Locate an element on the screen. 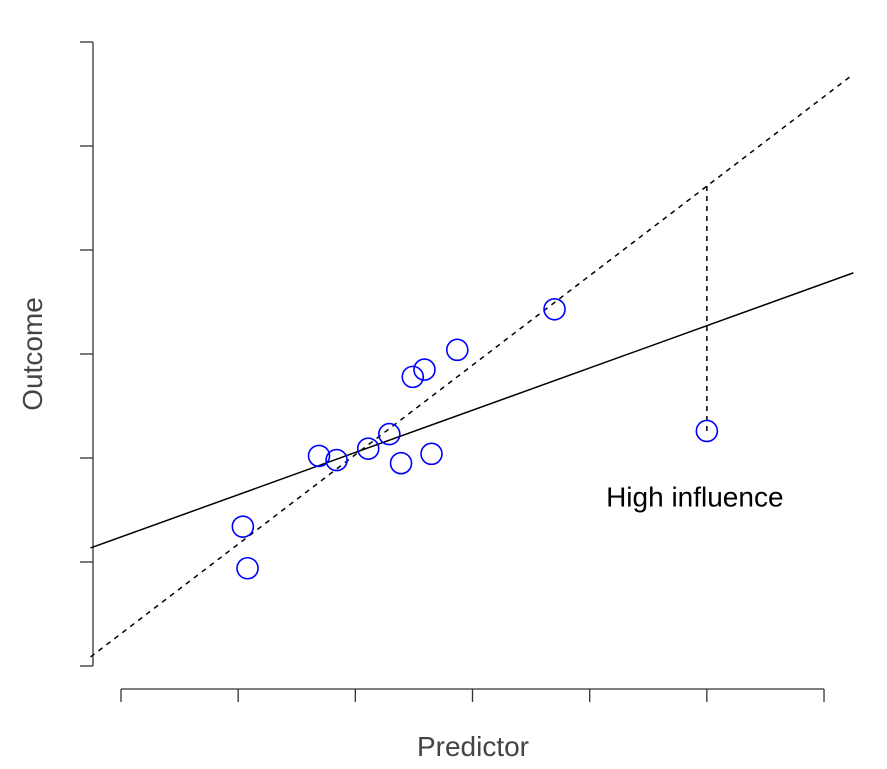 This screenshot has width=887, height=769. y-axis-label: Outcome is located at coordinates (32, 354).